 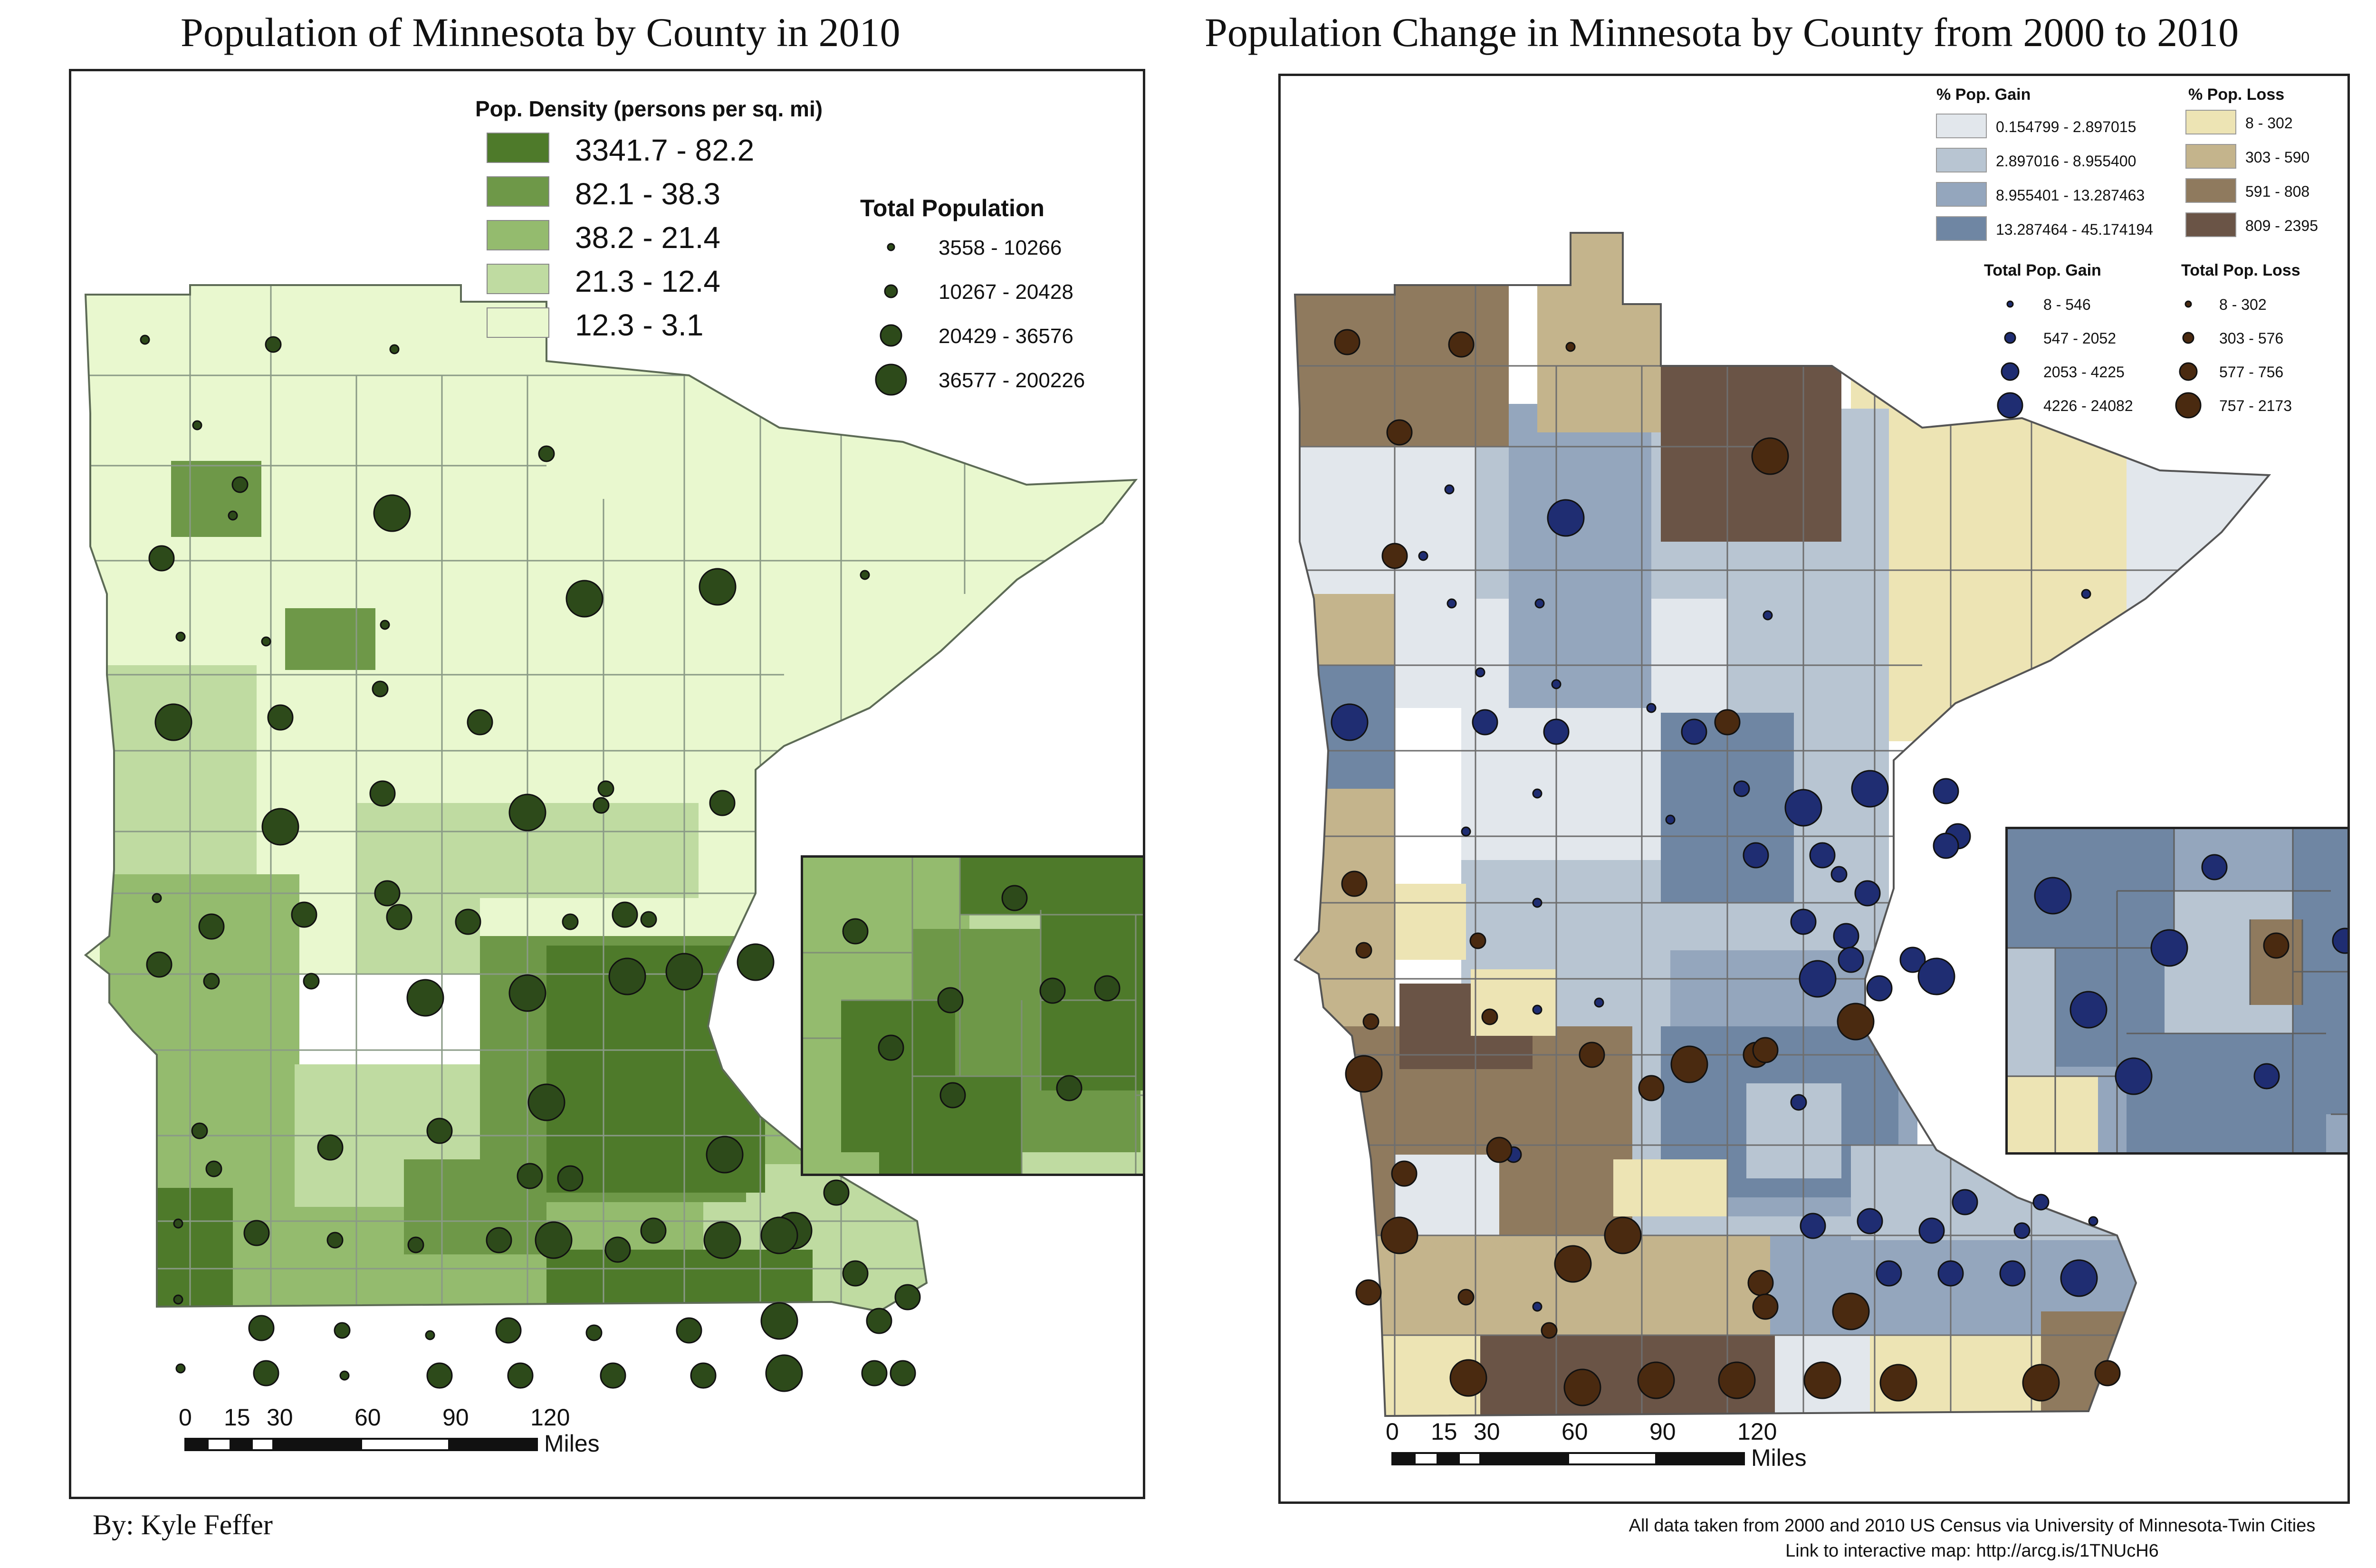 I want to click on density-legend-label: 38.2 - 21.4, so click(x=647, y=237).